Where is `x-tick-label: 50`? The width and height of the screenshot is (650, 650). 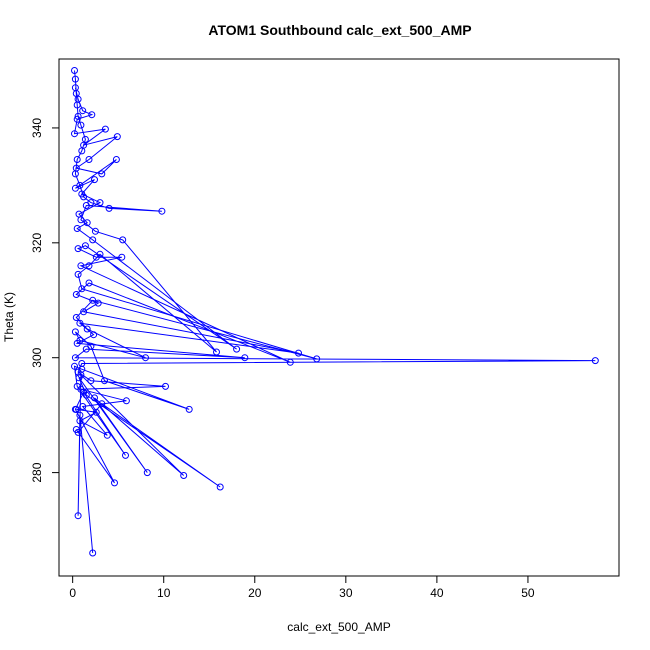 x-tick-label: 50 is located at coordinates (528, 593).